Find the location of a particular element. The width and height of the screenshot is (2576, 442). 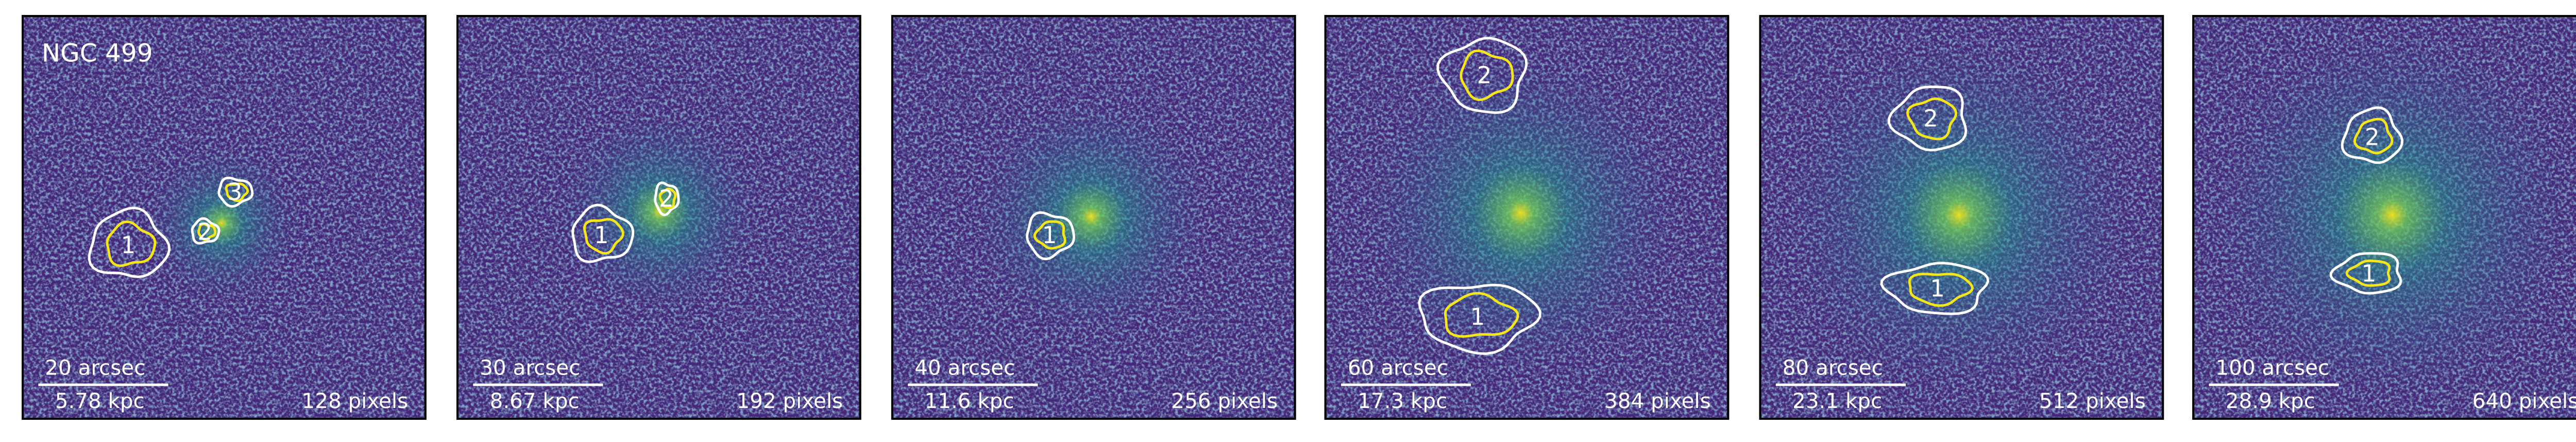

kpc-label: 8.67 kpc is located at coordinates (535, 400).